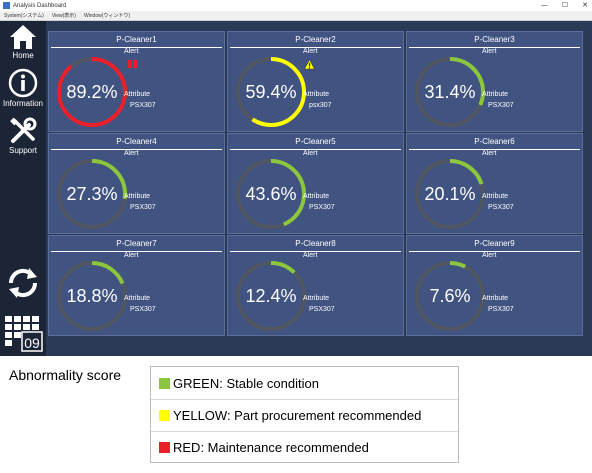 This screenshot has width=592, height=473. Describe the element at coordinates (23, 283) in the screenshot. I see `sidebar-item-refresh` at that location.